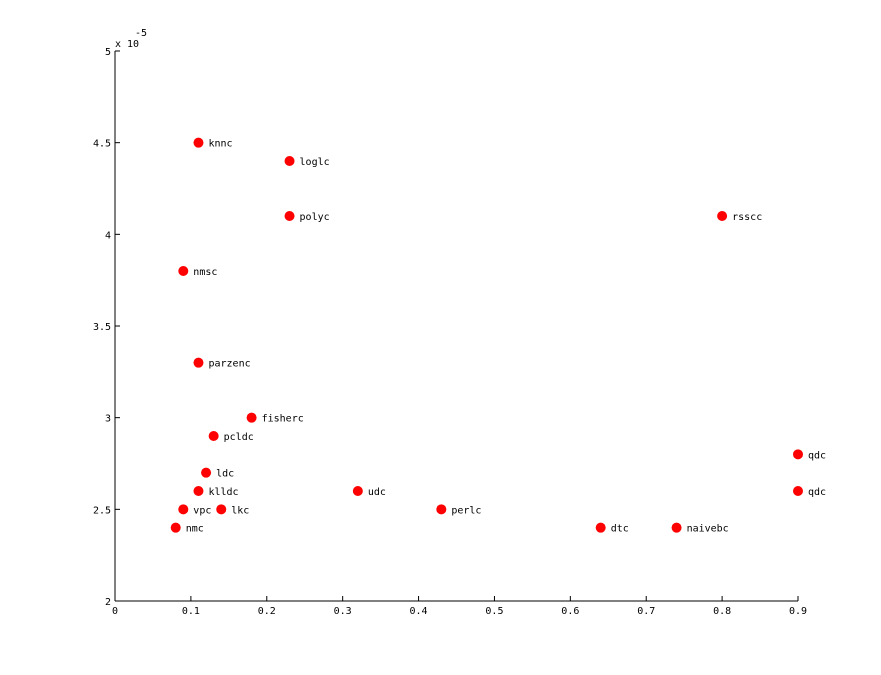 The height and width of the screenshot is (675, 881). I want to click on data-point-label: rsscc, so click(747, 217).